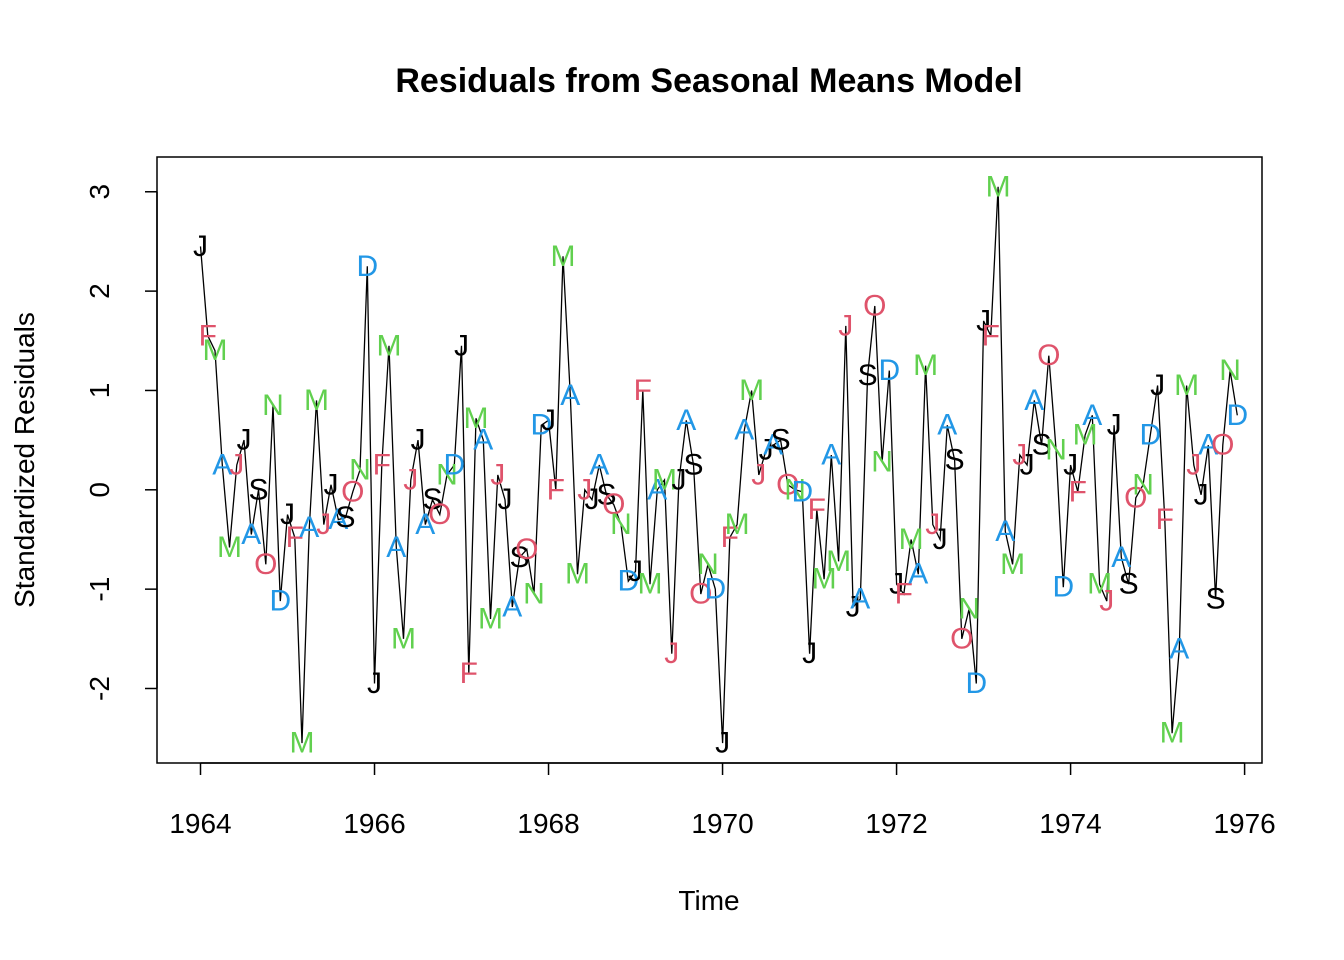 The height and width of the screenshot is (960, 1344). I want to click on y-tick-label: -1, so click(99, 589).